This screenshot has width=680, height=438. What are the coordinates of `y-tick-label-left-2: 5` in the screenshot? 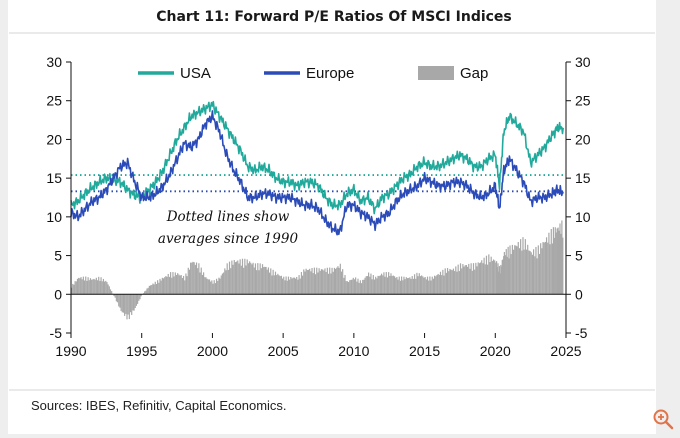 It's located at (58, 256).